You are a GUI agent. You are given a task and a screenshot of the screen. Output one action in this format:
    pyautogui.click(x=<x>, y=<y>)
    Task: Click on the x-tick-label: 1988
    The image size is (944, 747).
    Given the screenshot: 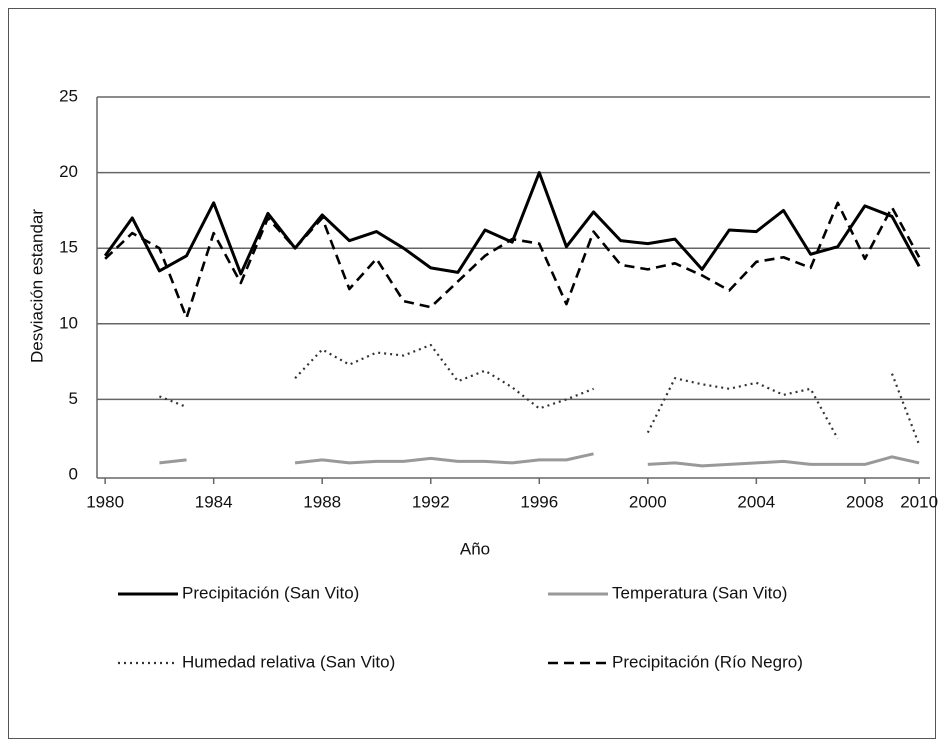 What is the action you would take?
    pyautogui.click(x=322, y=501)
    